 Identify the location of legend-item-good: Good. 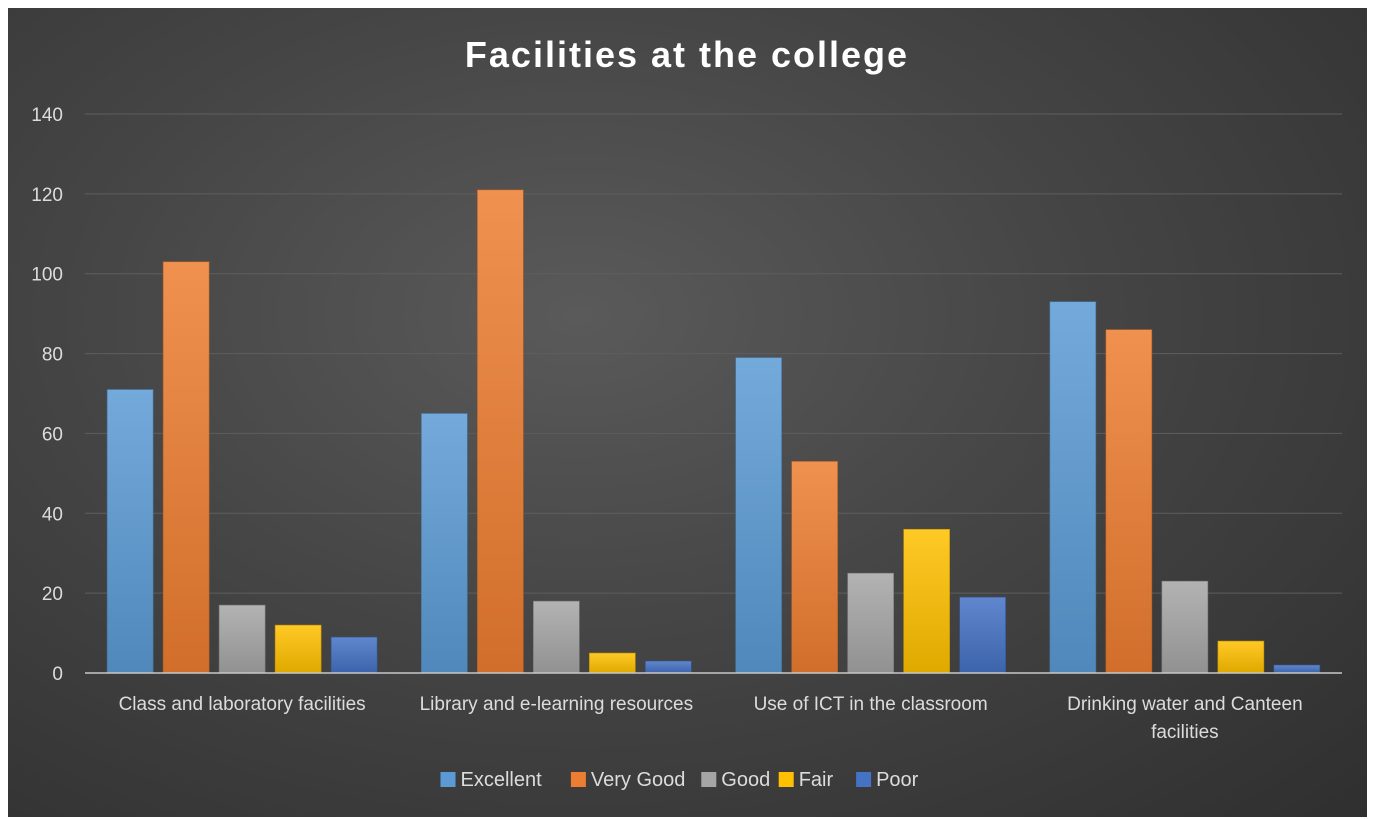
(735, 780).